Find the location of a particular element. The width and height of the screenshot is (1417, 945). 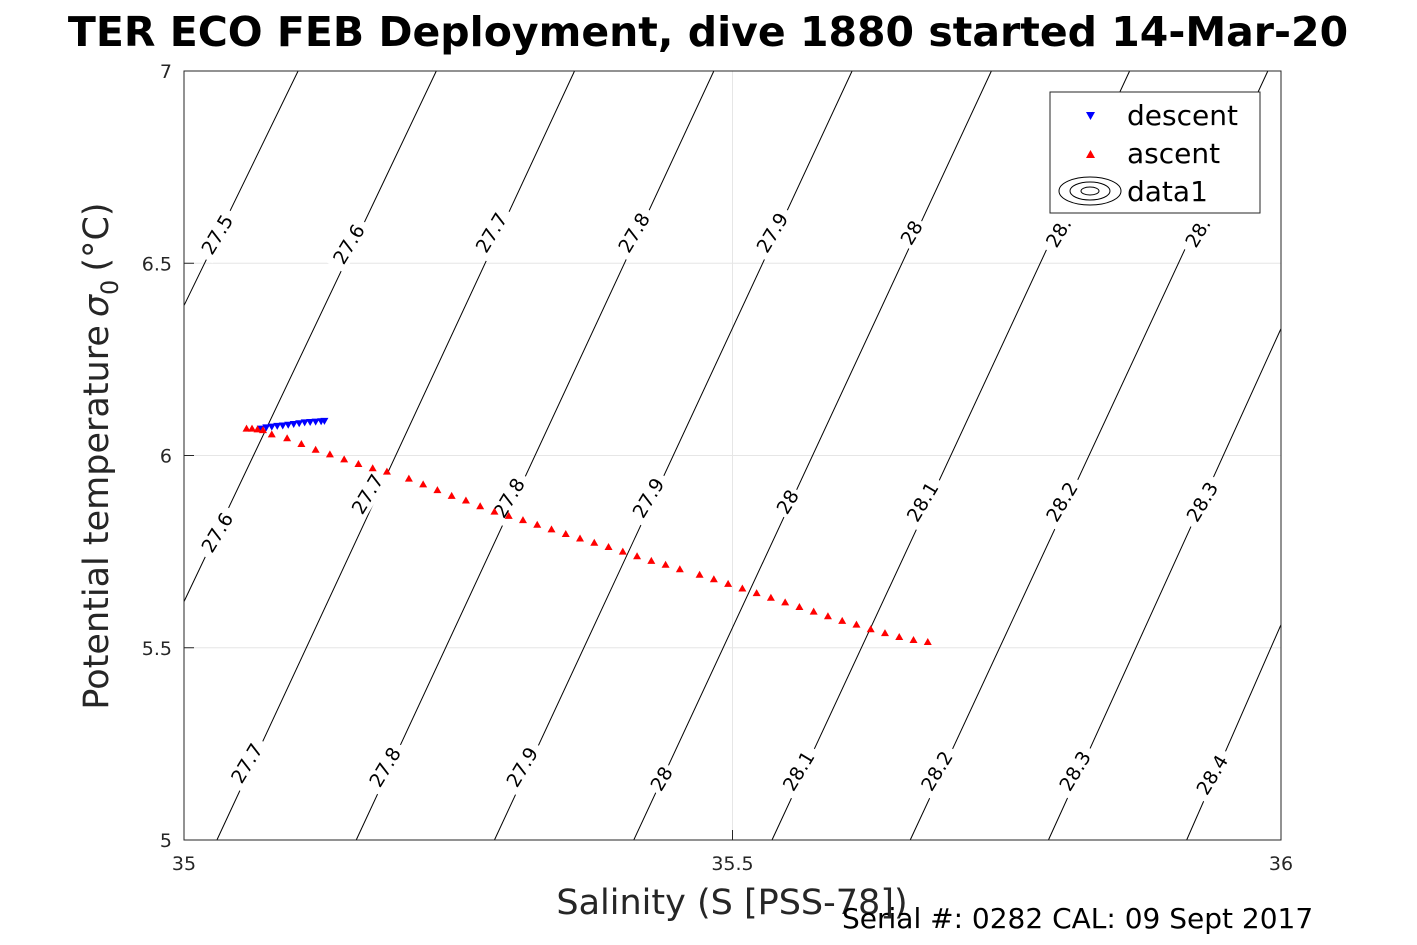

y-tick-label: 5.5 is located at coordinates (157, 649).